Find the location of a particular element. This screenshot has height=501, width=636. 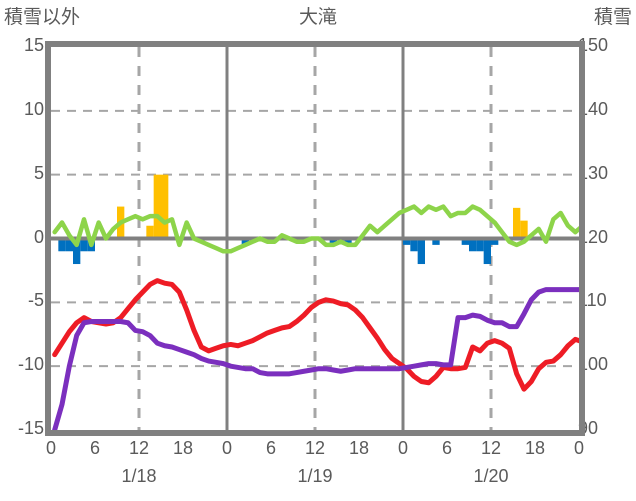

x-tick-12: 0 is located at coordinates (578, 448).